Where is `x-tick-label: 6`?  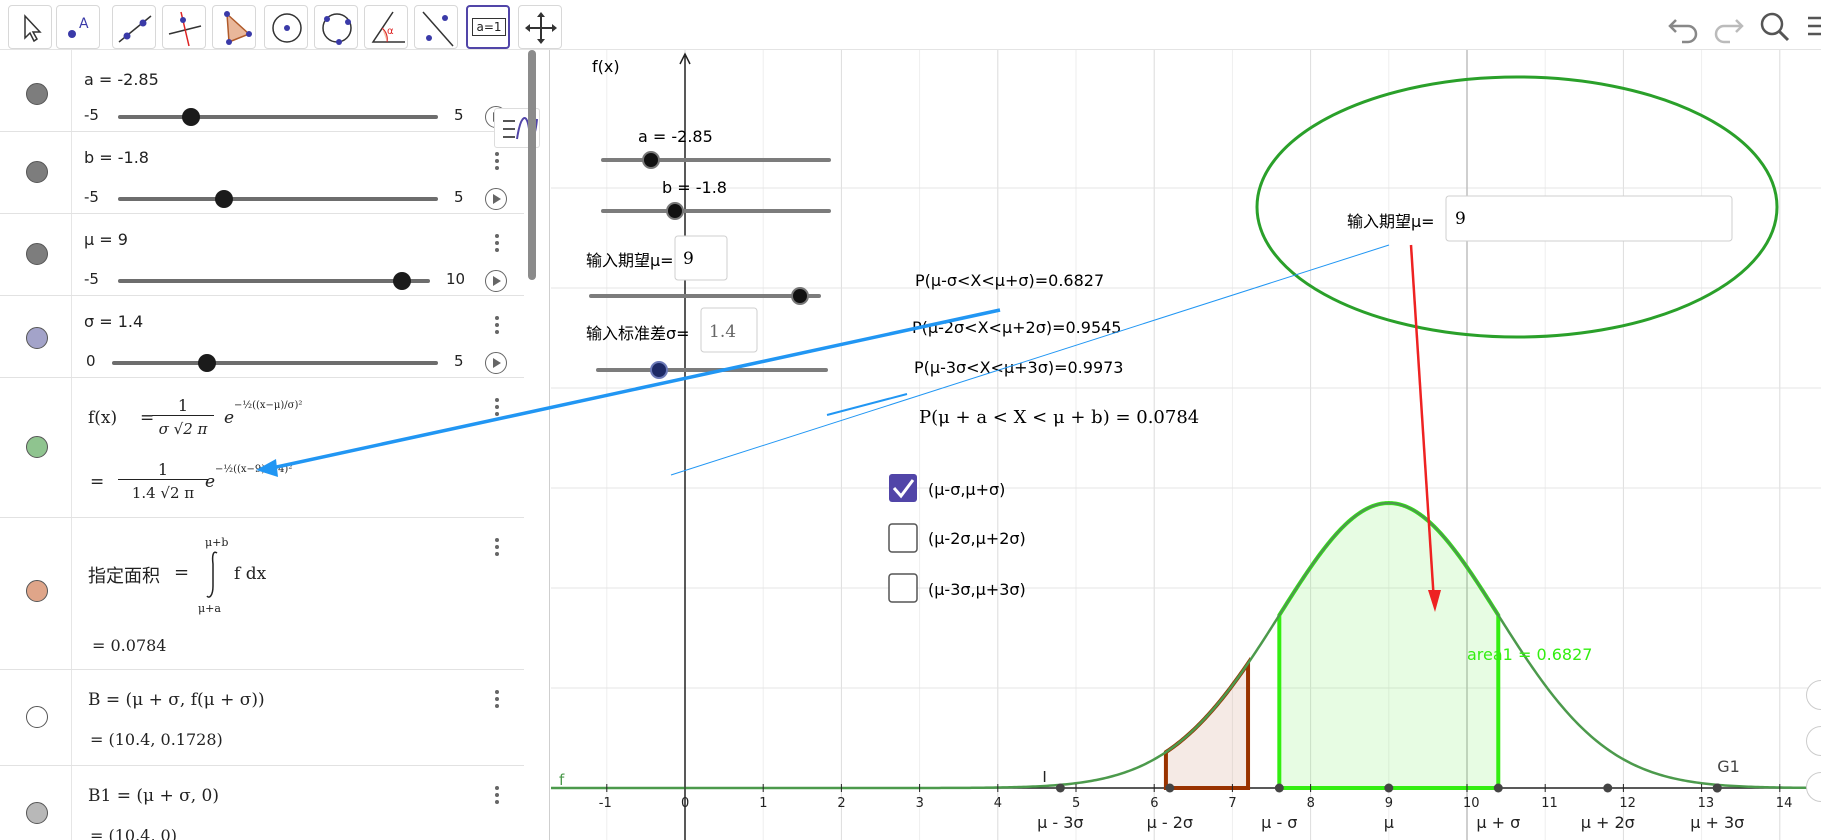 x-tick-label: 6 is located at coordinates (1154, 803).